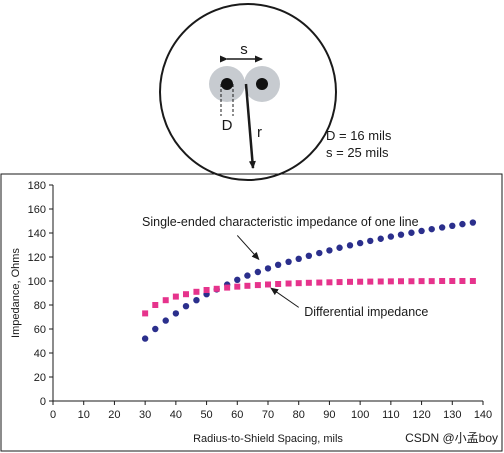  Describe the element at coordinates (84, 415) in the screenshot. I see `x-tick-label: 10` at that location.